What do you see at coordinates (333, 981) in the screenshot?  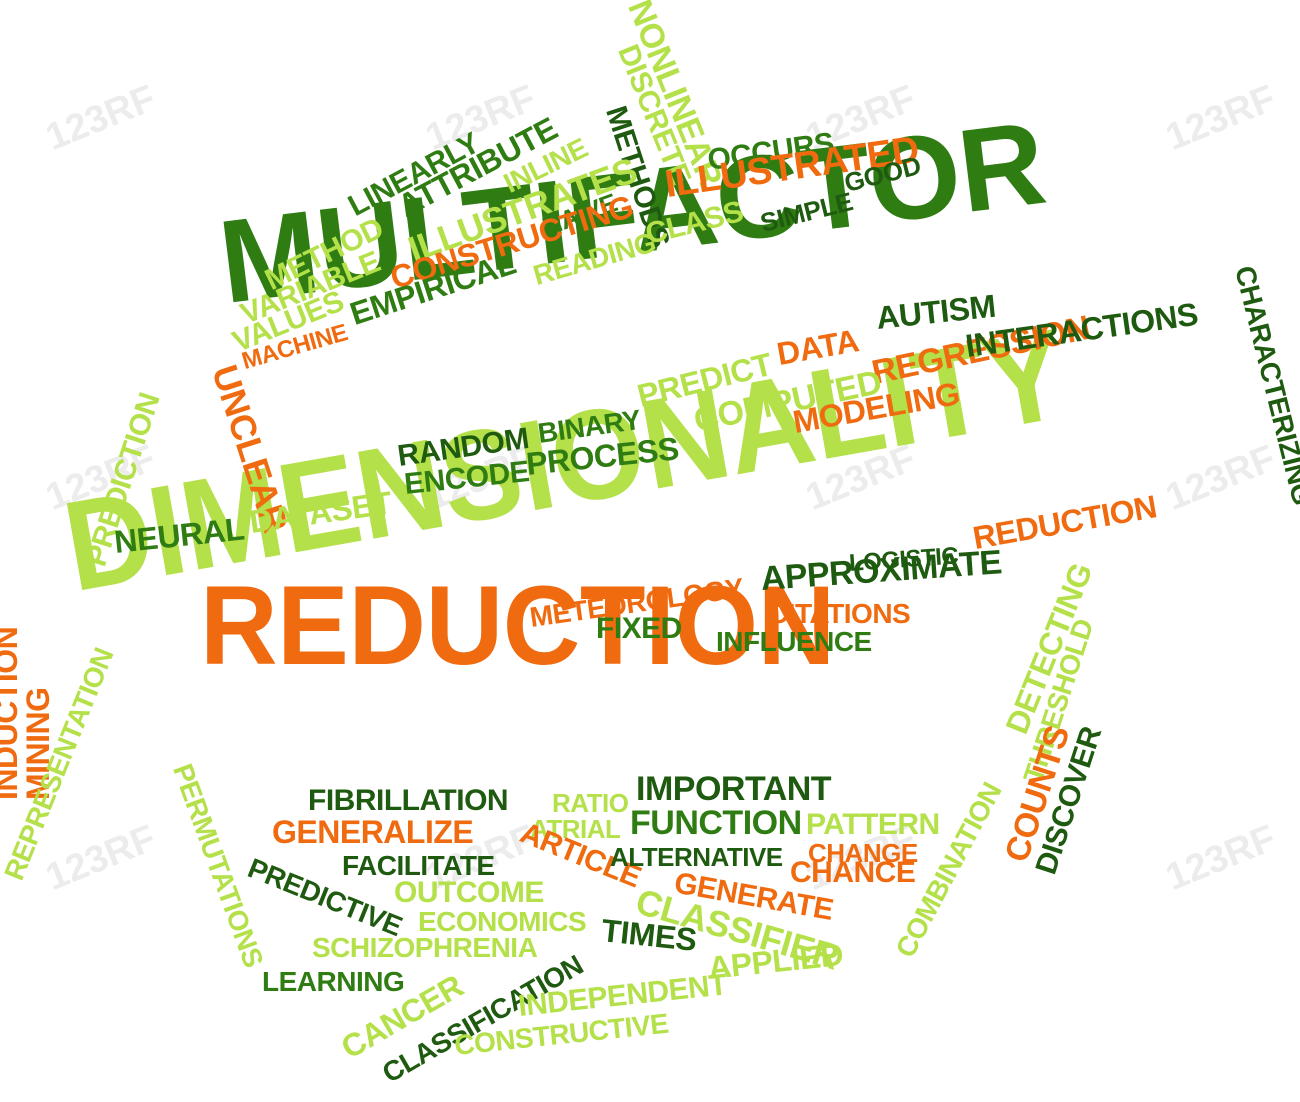 I see `word-learning: LEARNING` at bounding box center [333, 981].